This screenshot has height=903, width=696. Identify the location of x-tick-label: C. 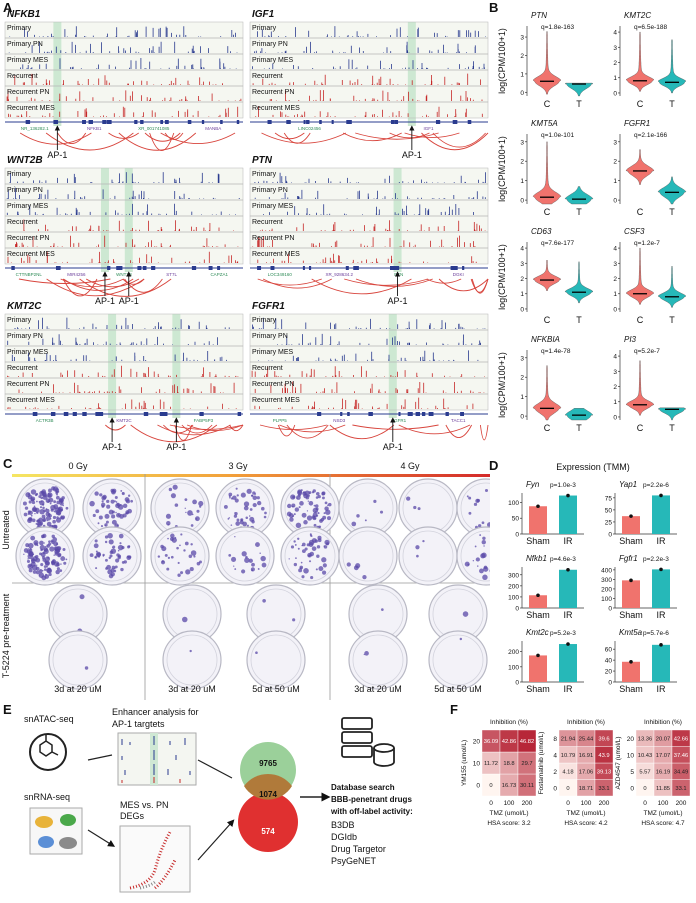
(640, 104).